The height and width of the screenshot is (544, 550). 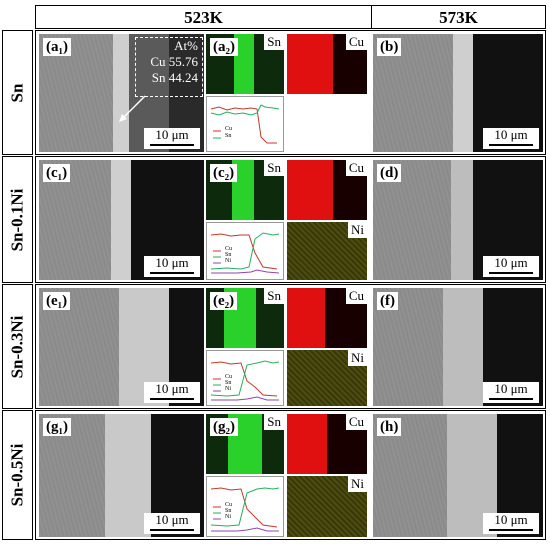 What do you see at coordinates (245, 506) in the screenshot?
I see `linescan-plot-g2: Cu Sn Ni` at bounding box center [245, 506].